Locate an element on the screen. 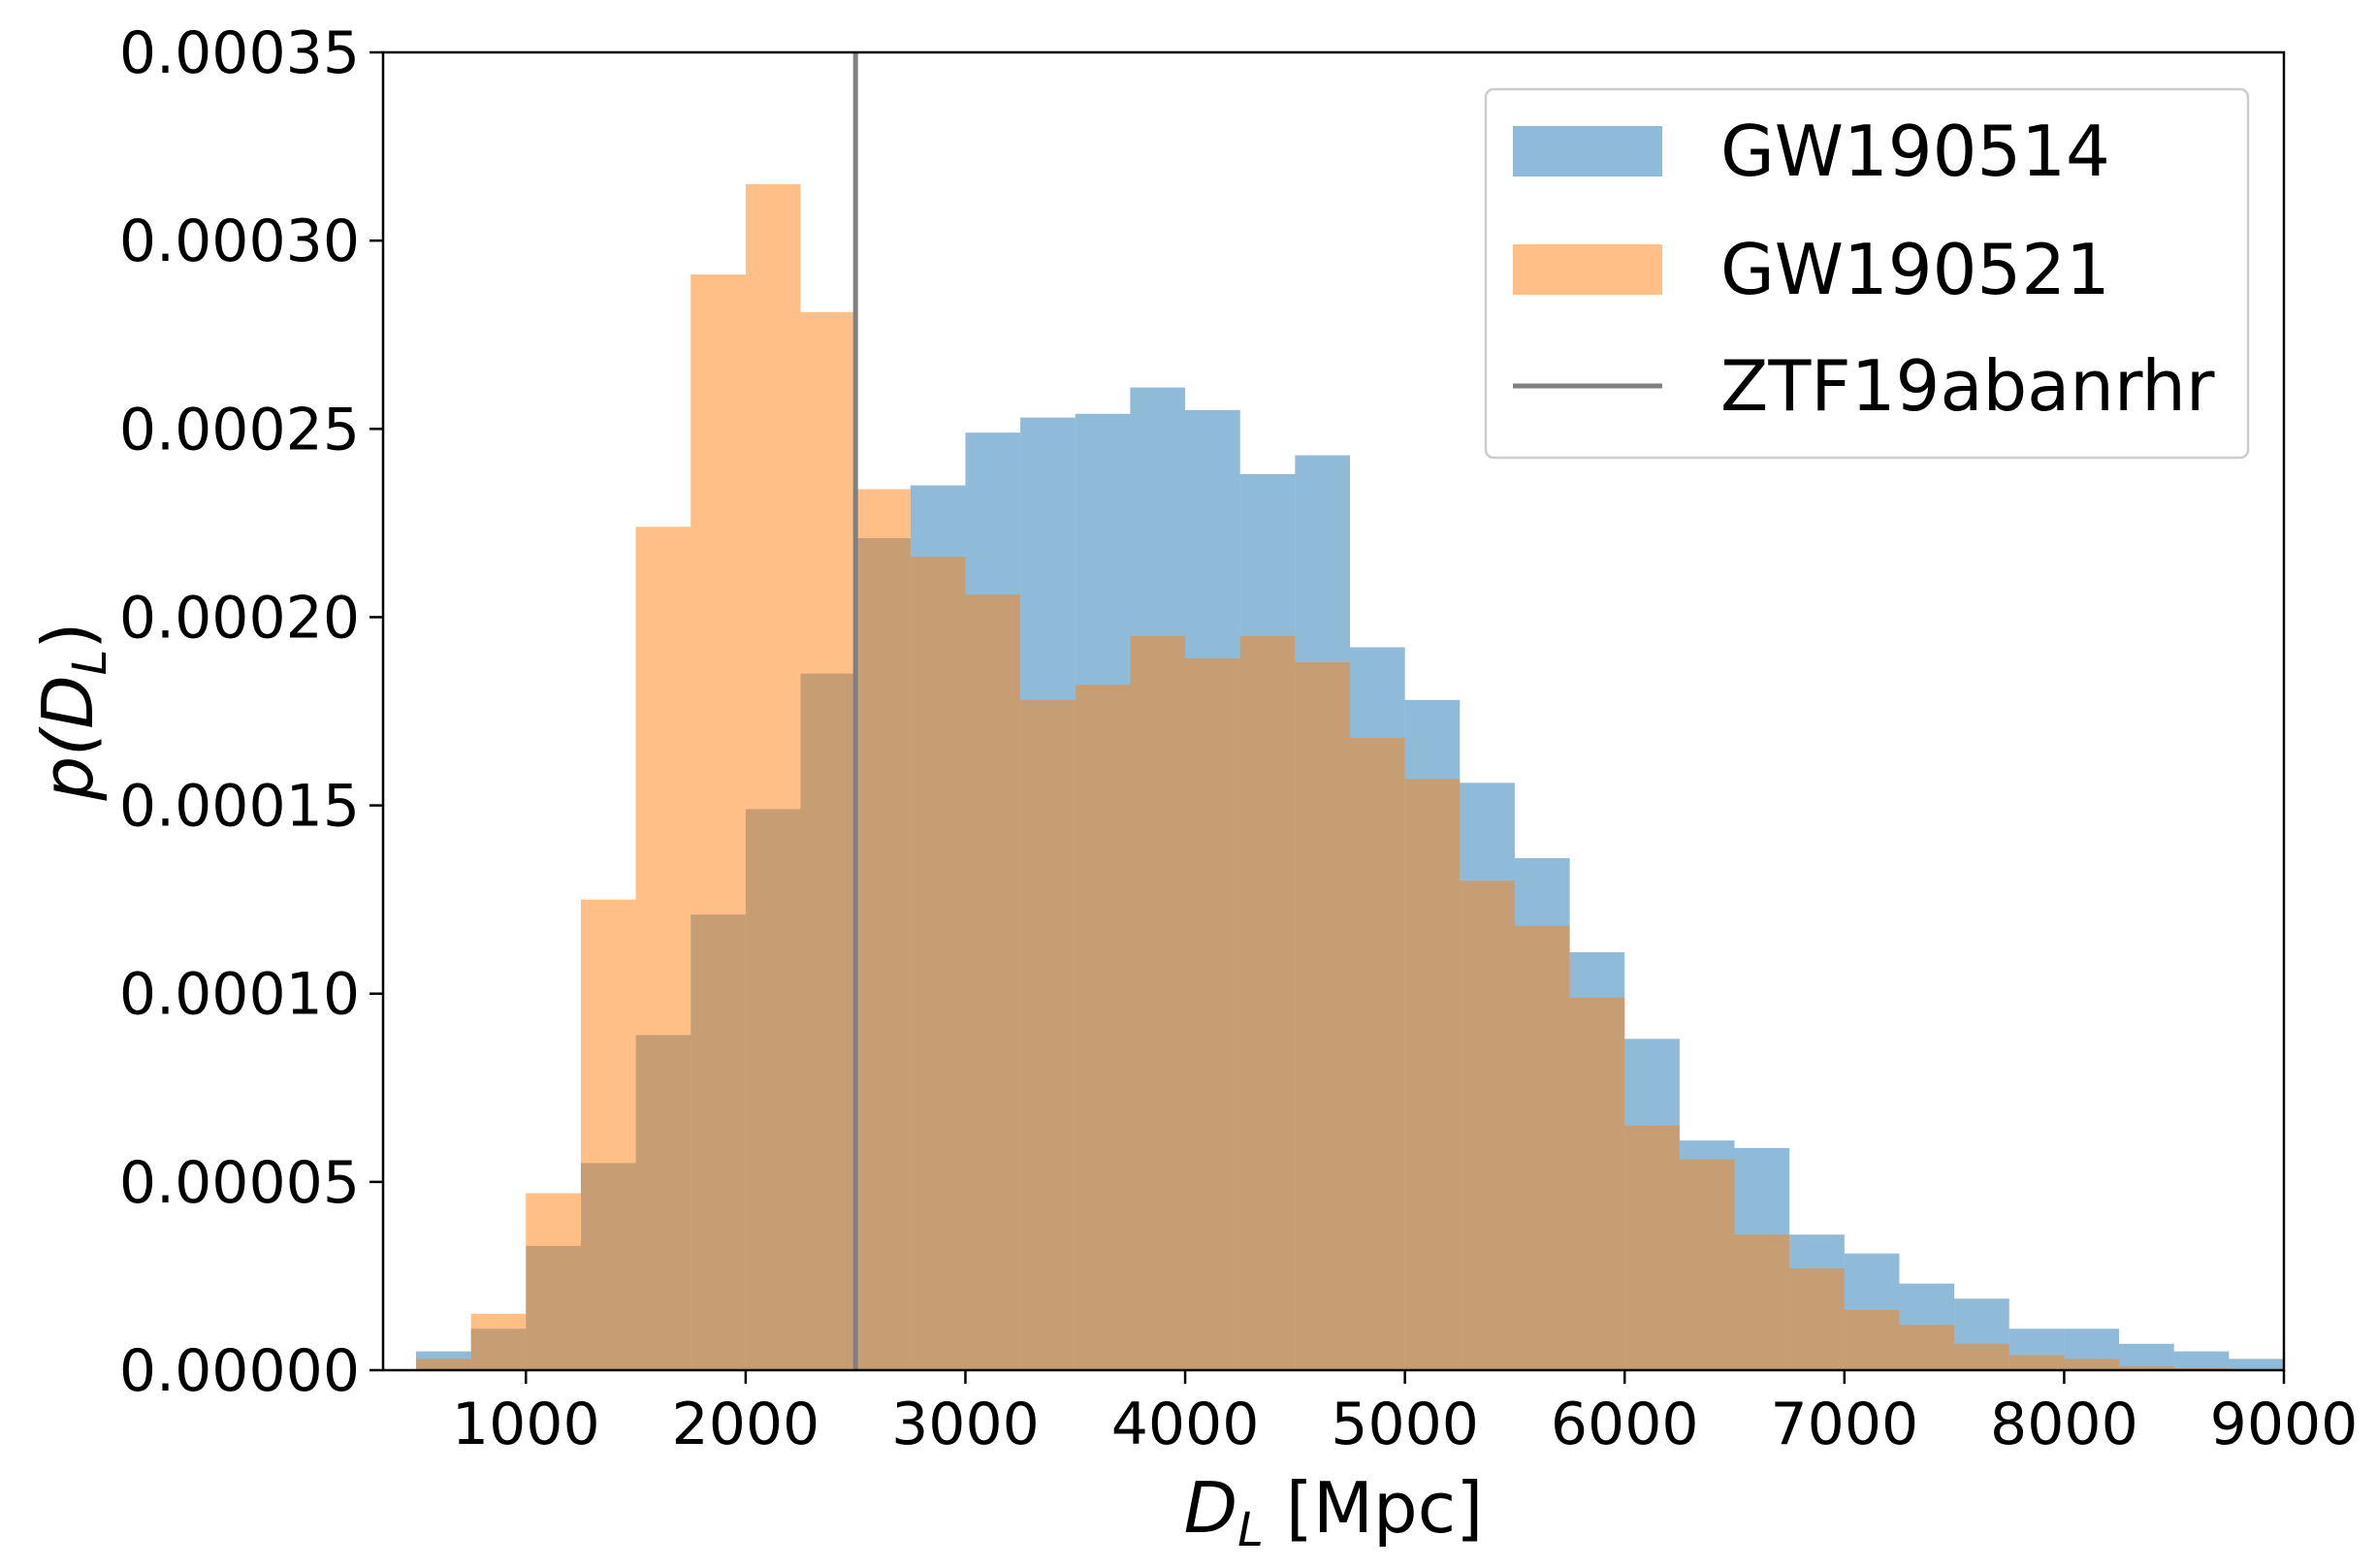 This screenshot has width=2377, height=1568. x-tick-label: 8000 is located at coordinates (2064, 1424).